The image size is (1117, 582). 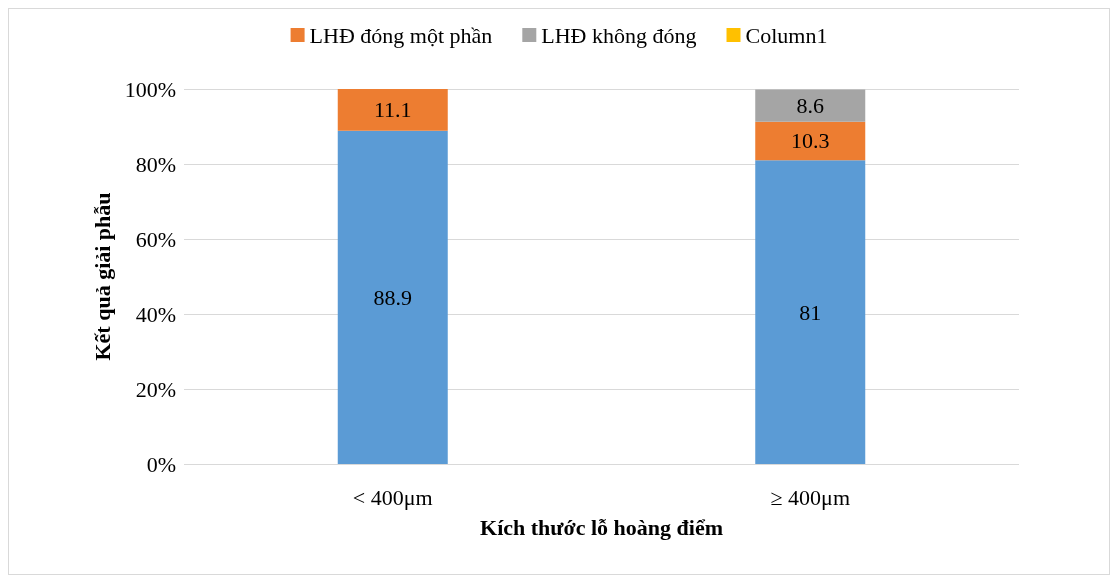 I want to click on data-label: 81, so click(x=810, y=312).